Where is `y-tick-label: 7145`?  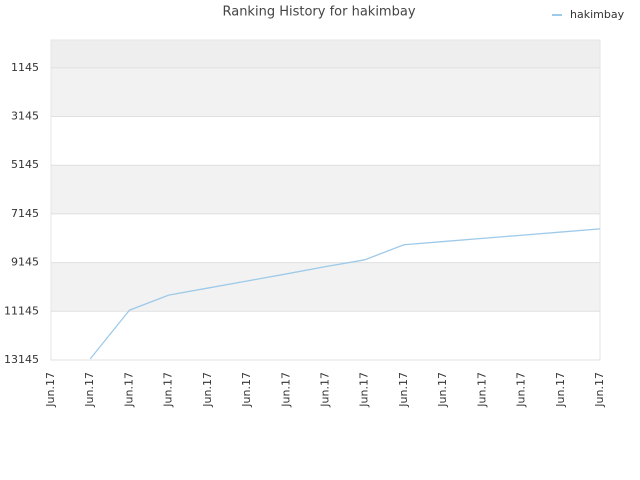 y-tick-label: 7145 is located at coordinates (25, 213).